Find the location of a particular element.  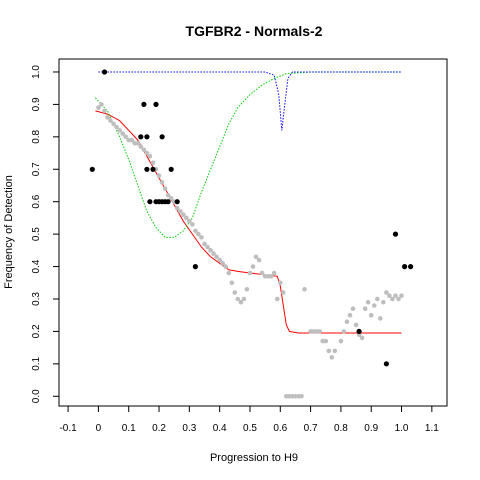

x-tick-label: 1.0 is located at coordinates (402, 428).